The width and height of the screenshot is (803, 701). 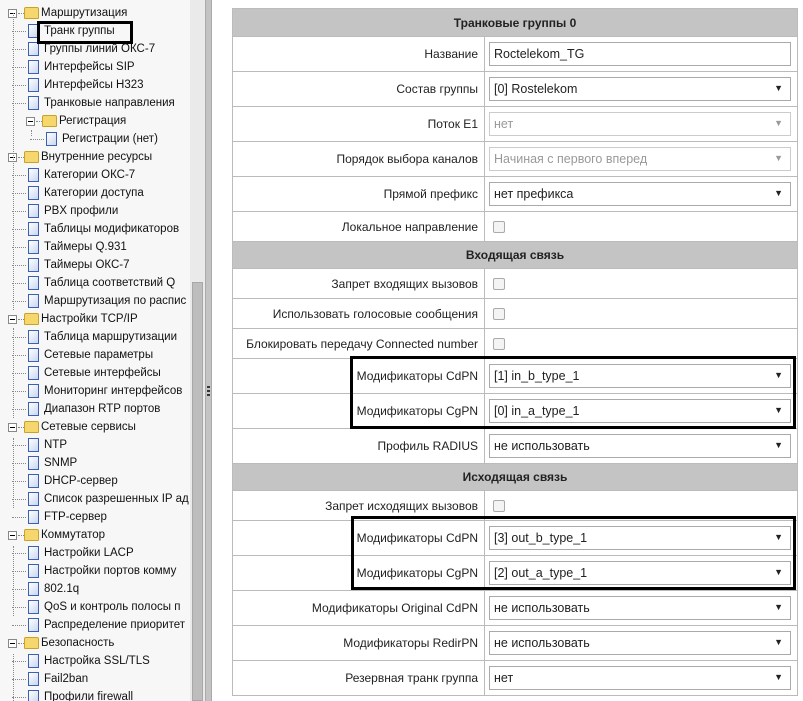 I want to click on tree-item: Группы линий ОКС-7, so click(x=95, y=49).